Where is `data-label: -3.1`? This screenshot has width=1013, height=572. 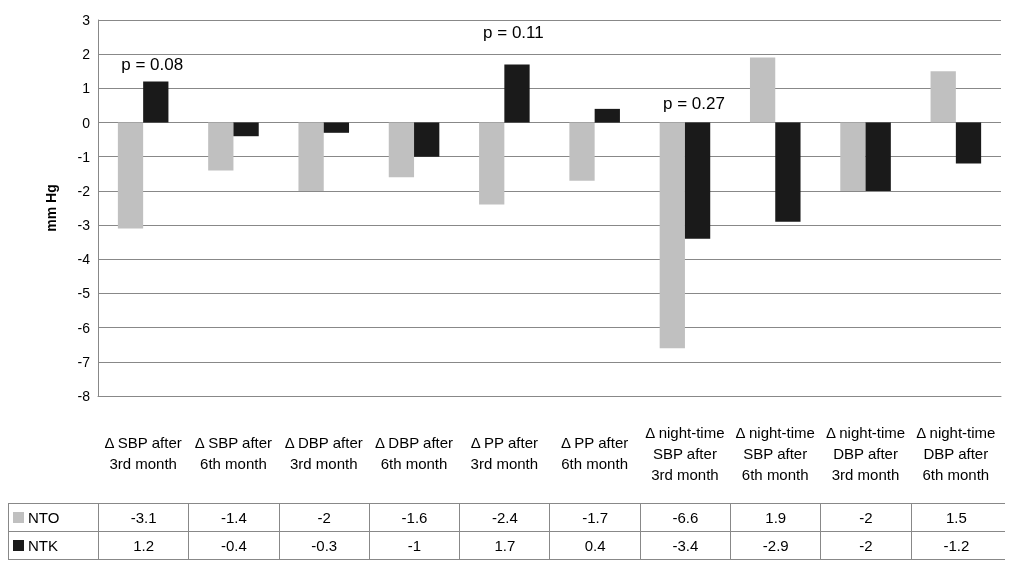
data-label: -3.1 is located at coordinates (143, 517).